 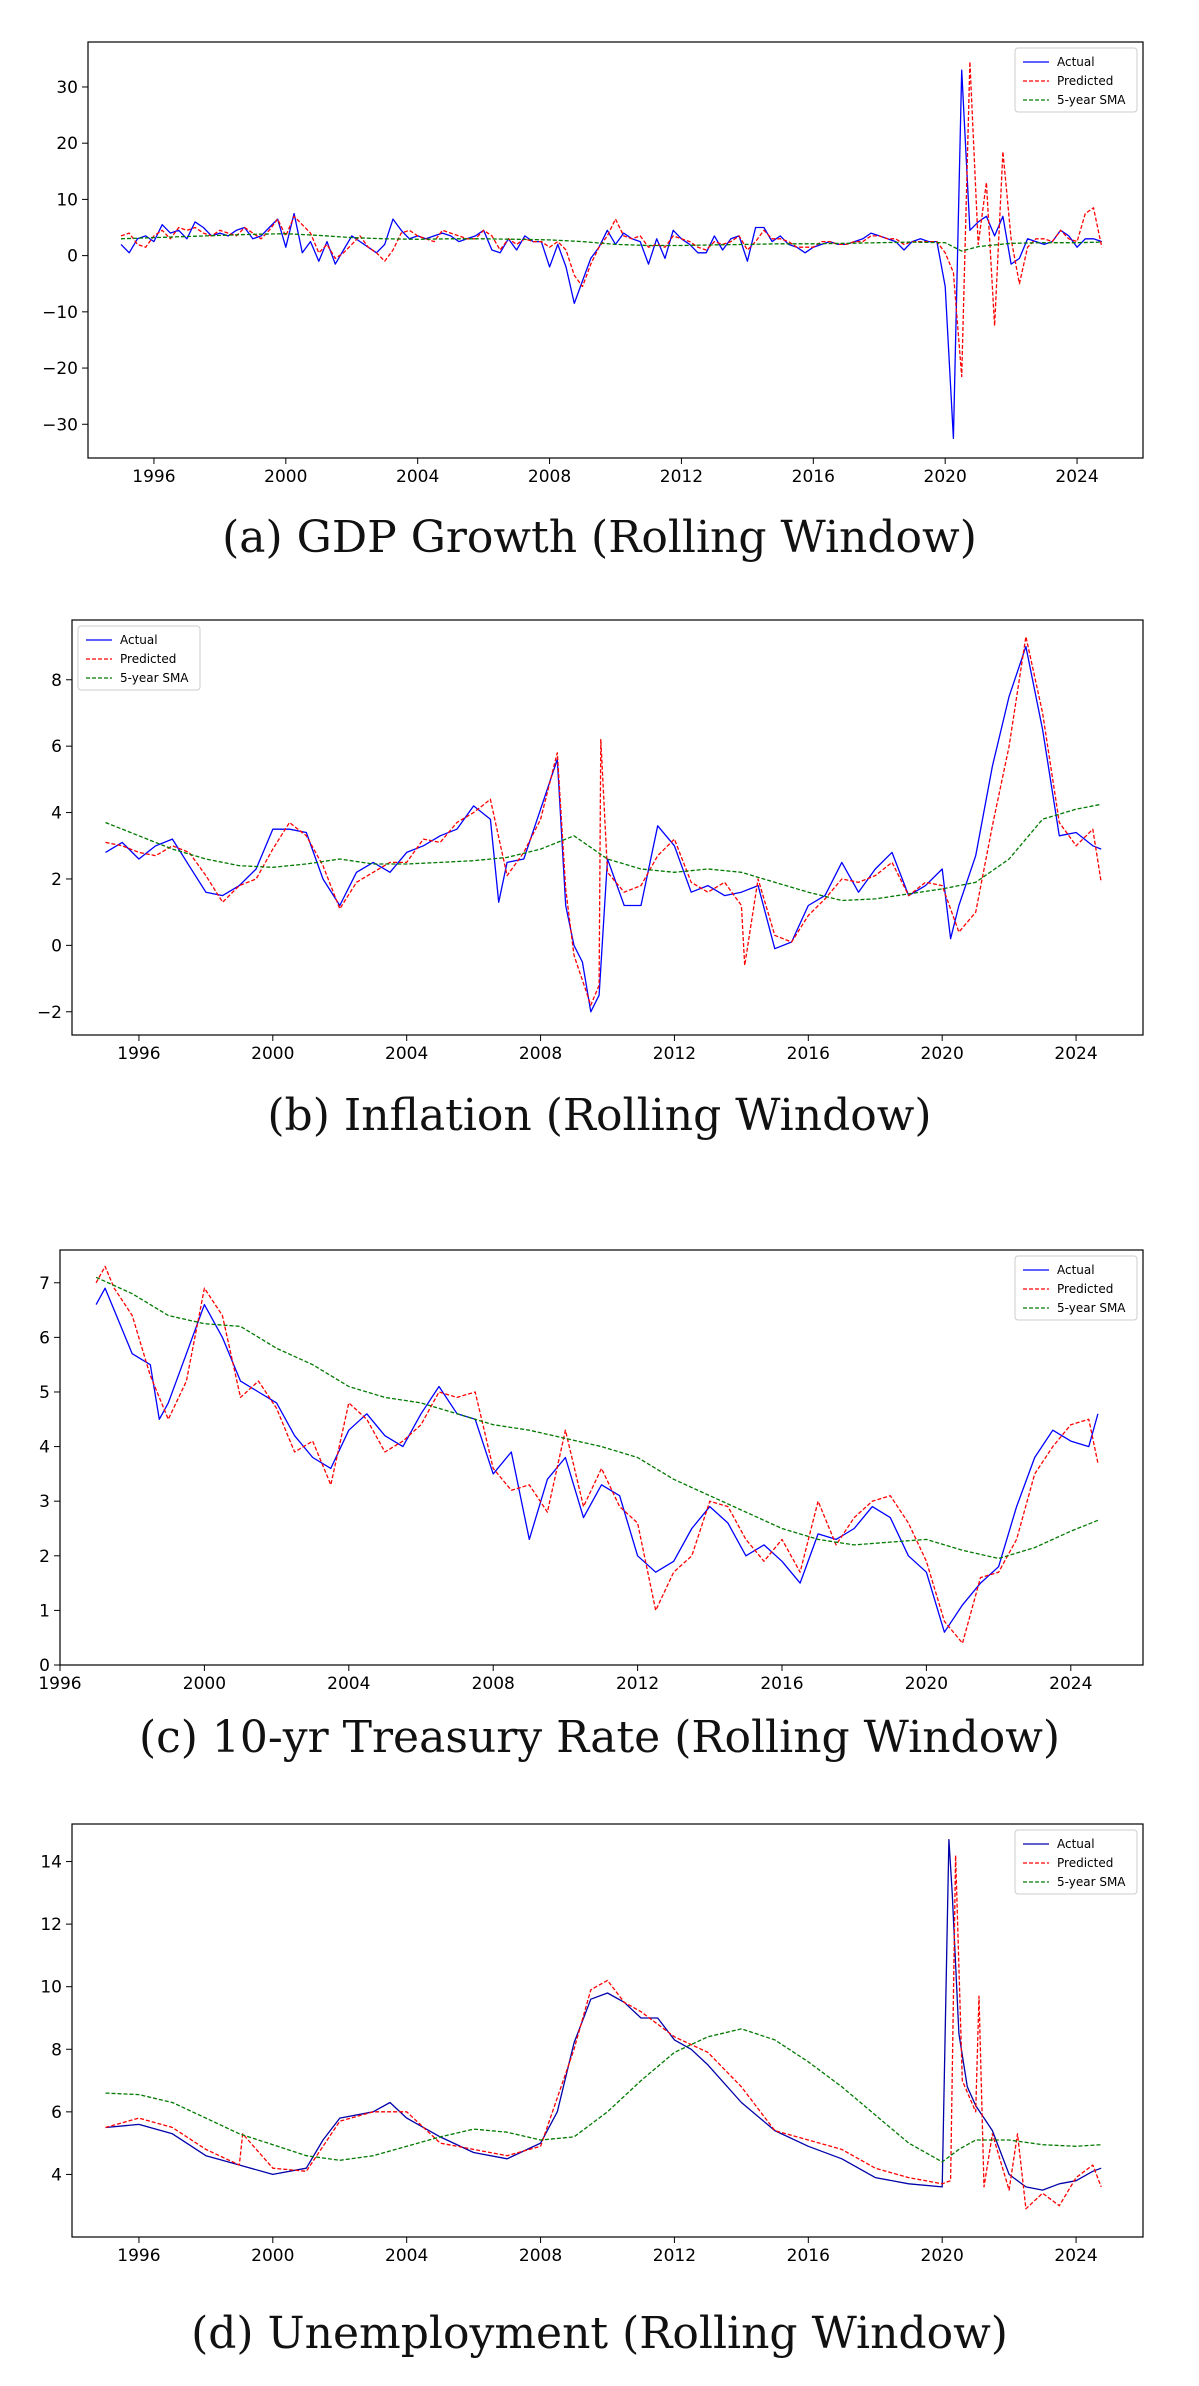 I want to click on y-tick-label: −10, so click(x=60, y=313).